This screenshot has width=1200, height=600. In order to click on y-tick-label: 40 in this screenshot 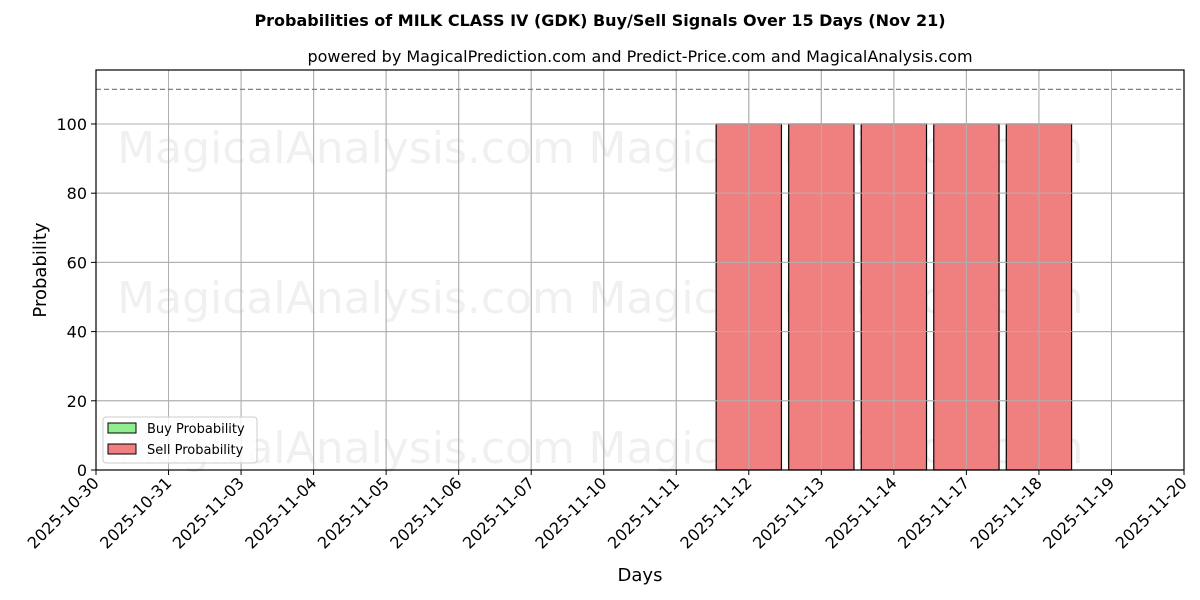, I will do `click(77, 332)`.